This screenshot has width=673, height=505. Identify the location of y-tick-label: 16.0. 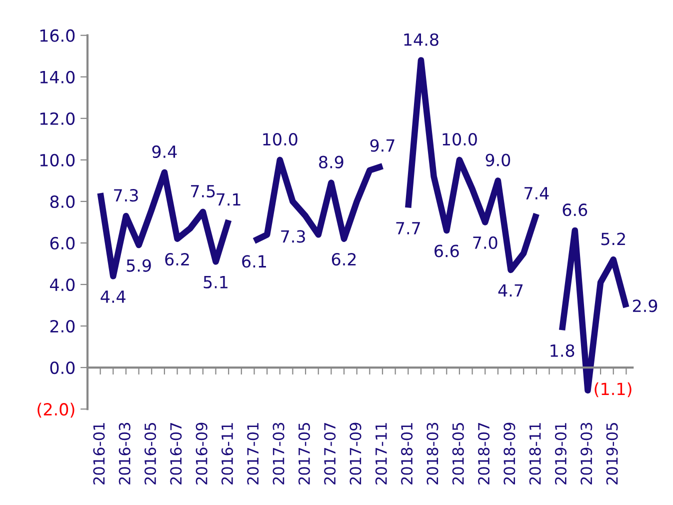
(57, 35).